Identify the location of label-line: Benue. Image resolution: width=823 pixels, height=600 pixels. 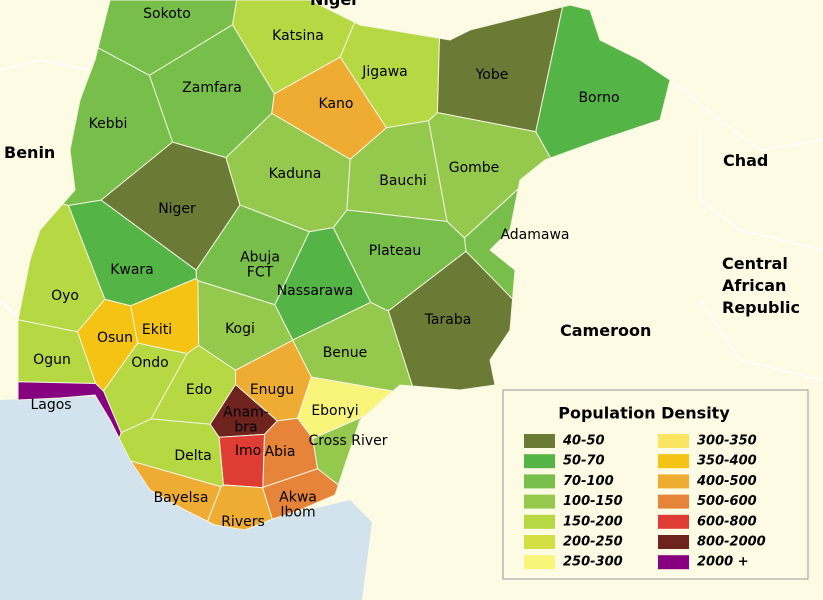
(345, 353).